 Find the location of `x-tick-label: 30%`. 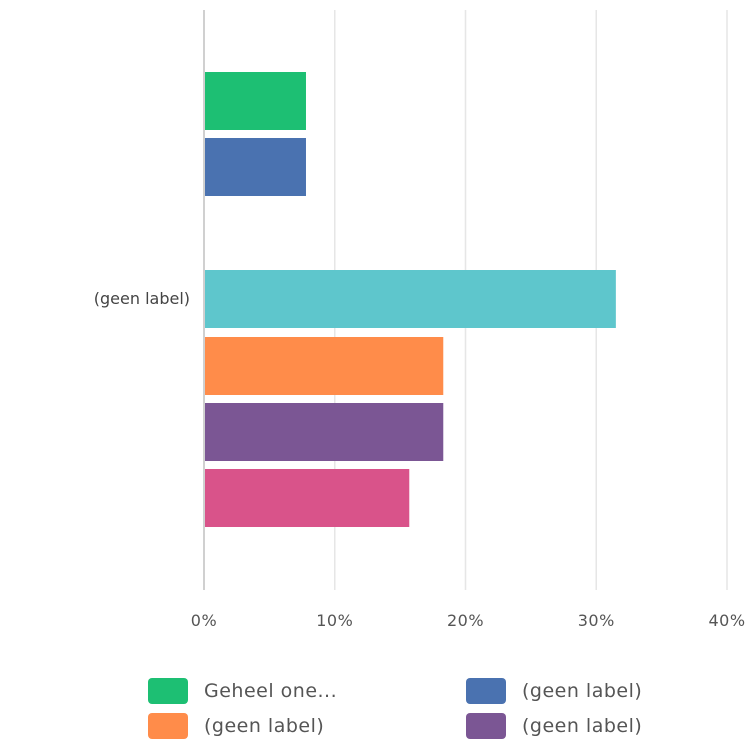

x-tick-label: 30% is located at coordinates (596, 620).